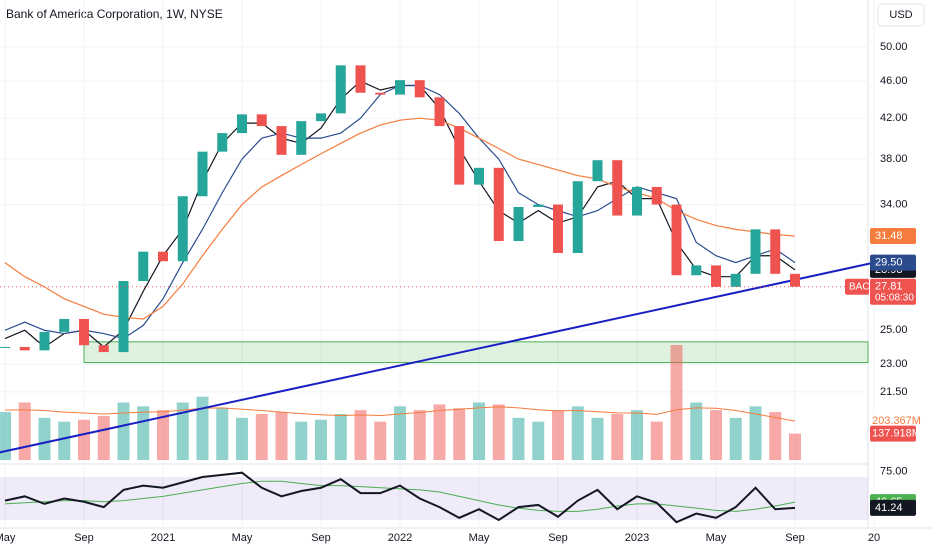 This screenshot has width=932, height=550. Describe the element at coordinates (889, 263) in the screenshot. I see `price-tag-label: 29.50` at that location.